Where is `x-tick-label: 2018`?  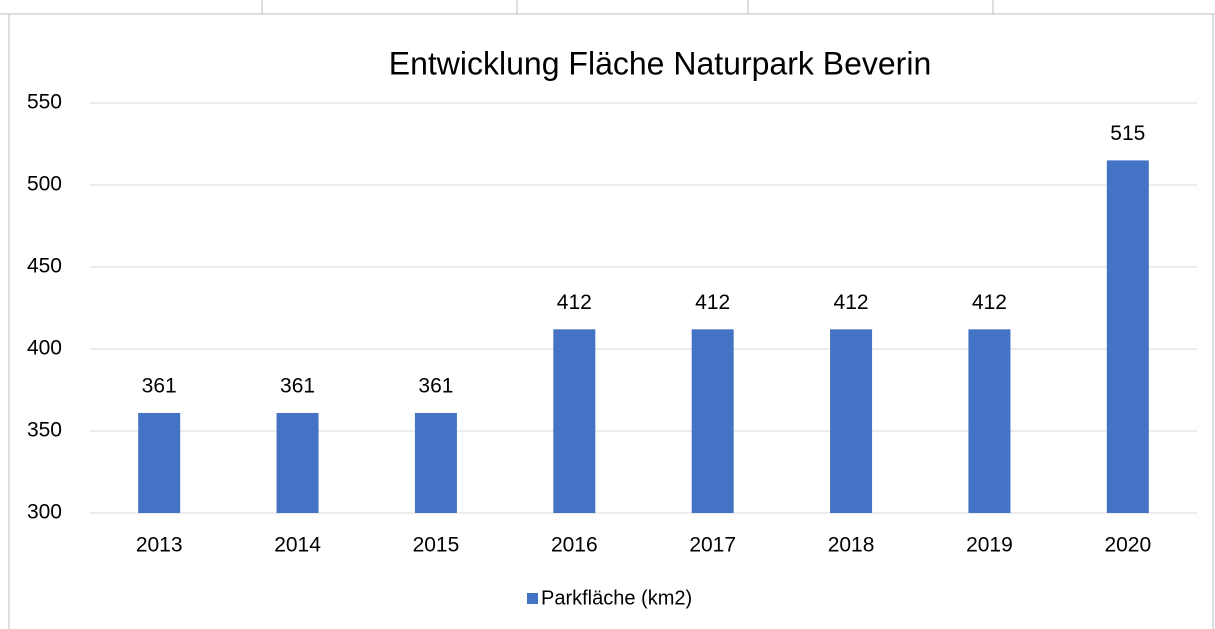 x-tick-label: 2018 is located at coordinates (851, 545).